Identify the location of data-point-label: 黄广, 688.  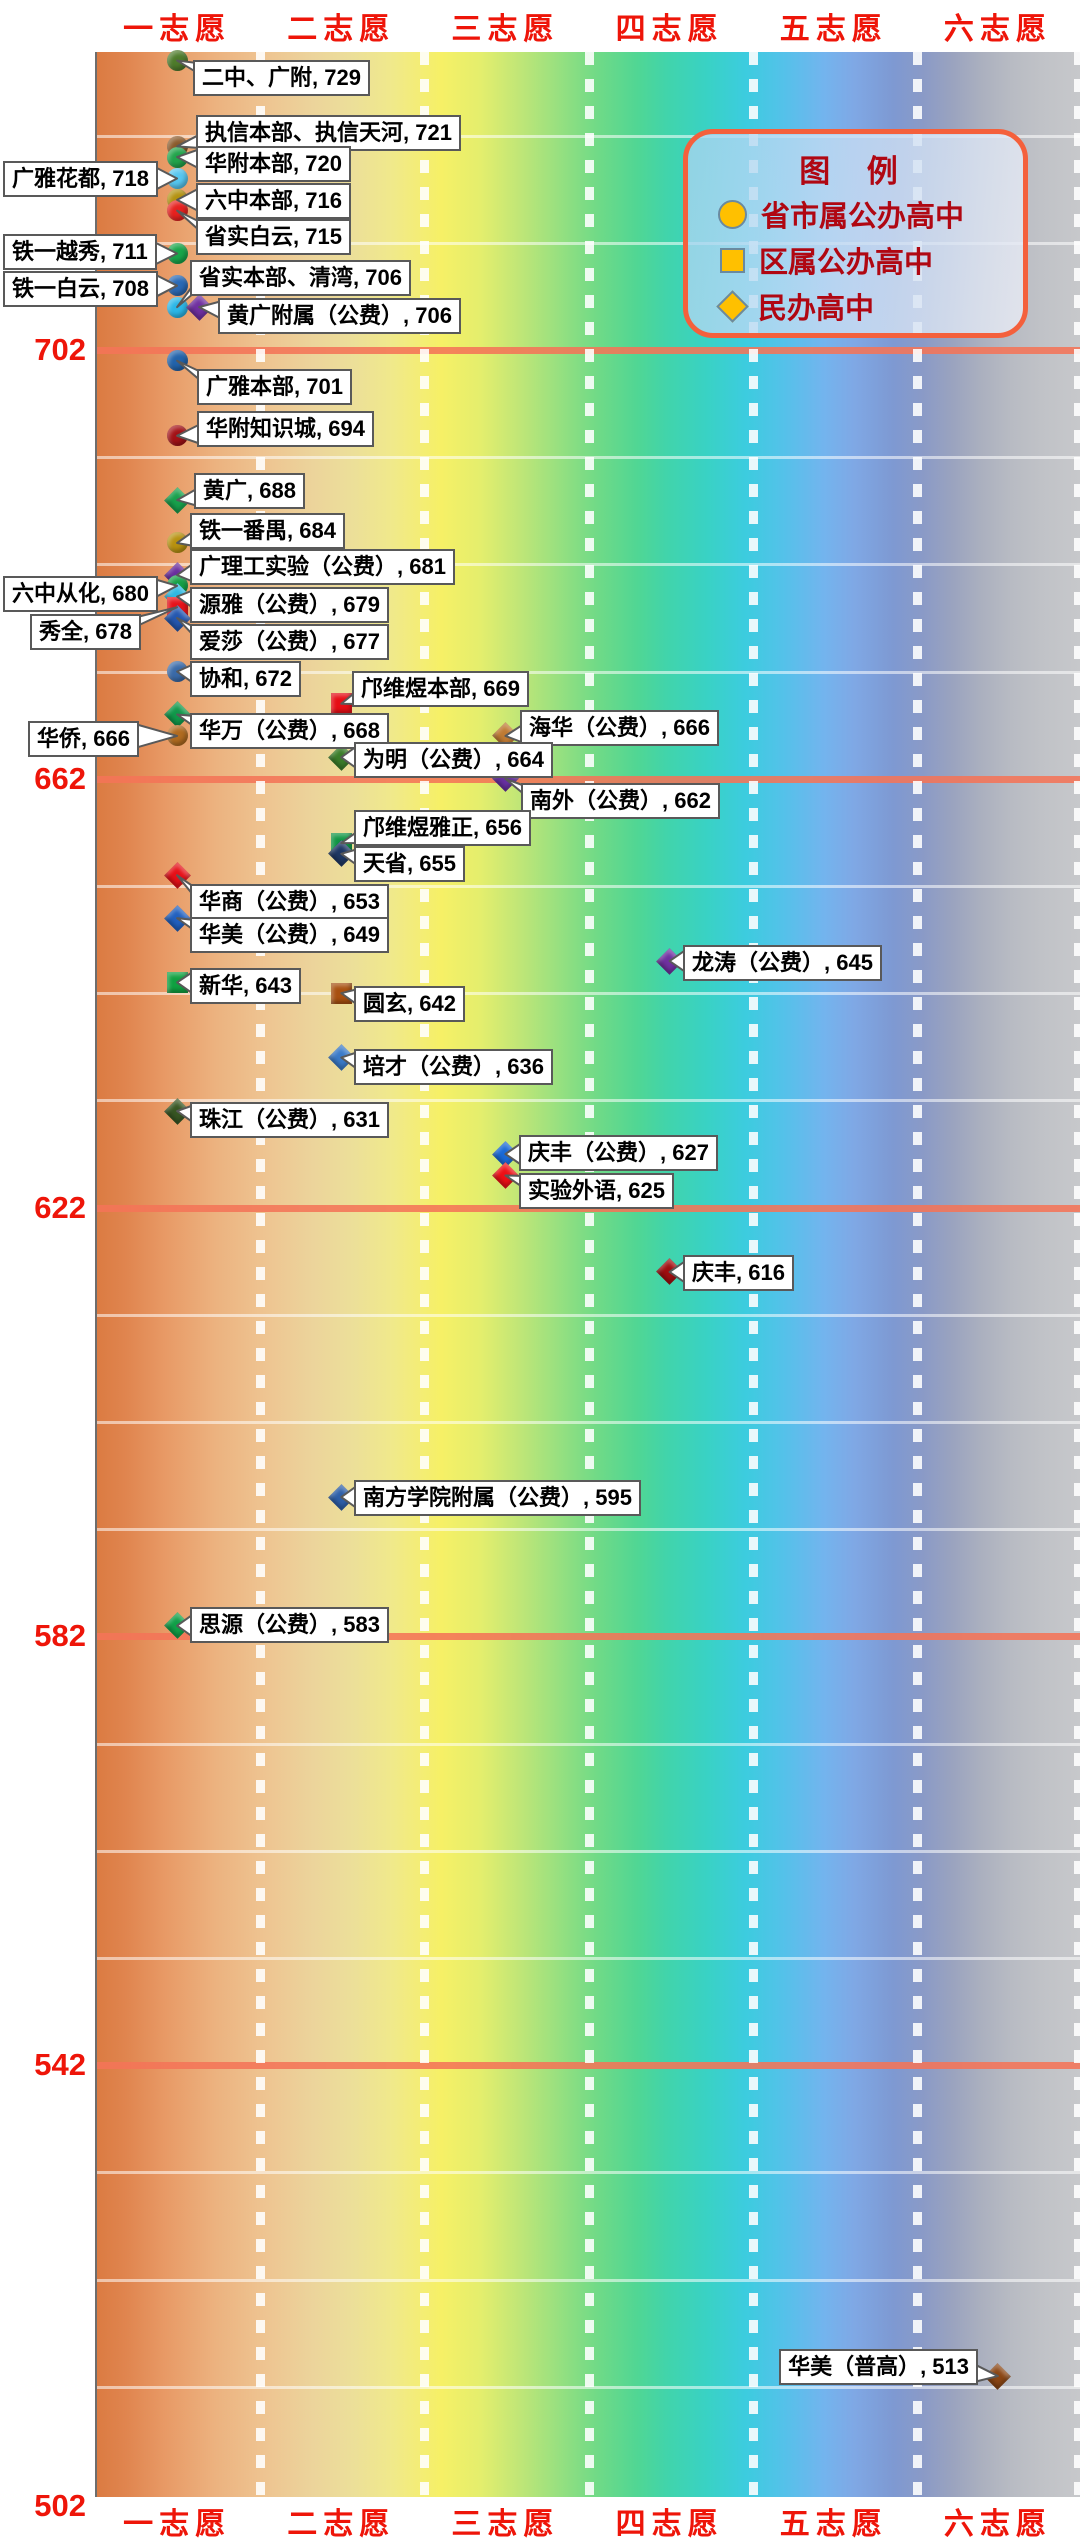
(249, 491).